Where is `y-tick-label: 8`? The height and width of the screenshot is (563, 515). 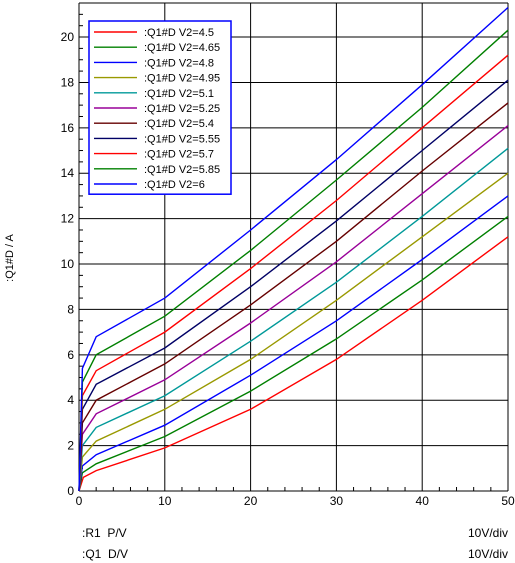
y-tick-label: 8 is located at coordinates (70, 309).